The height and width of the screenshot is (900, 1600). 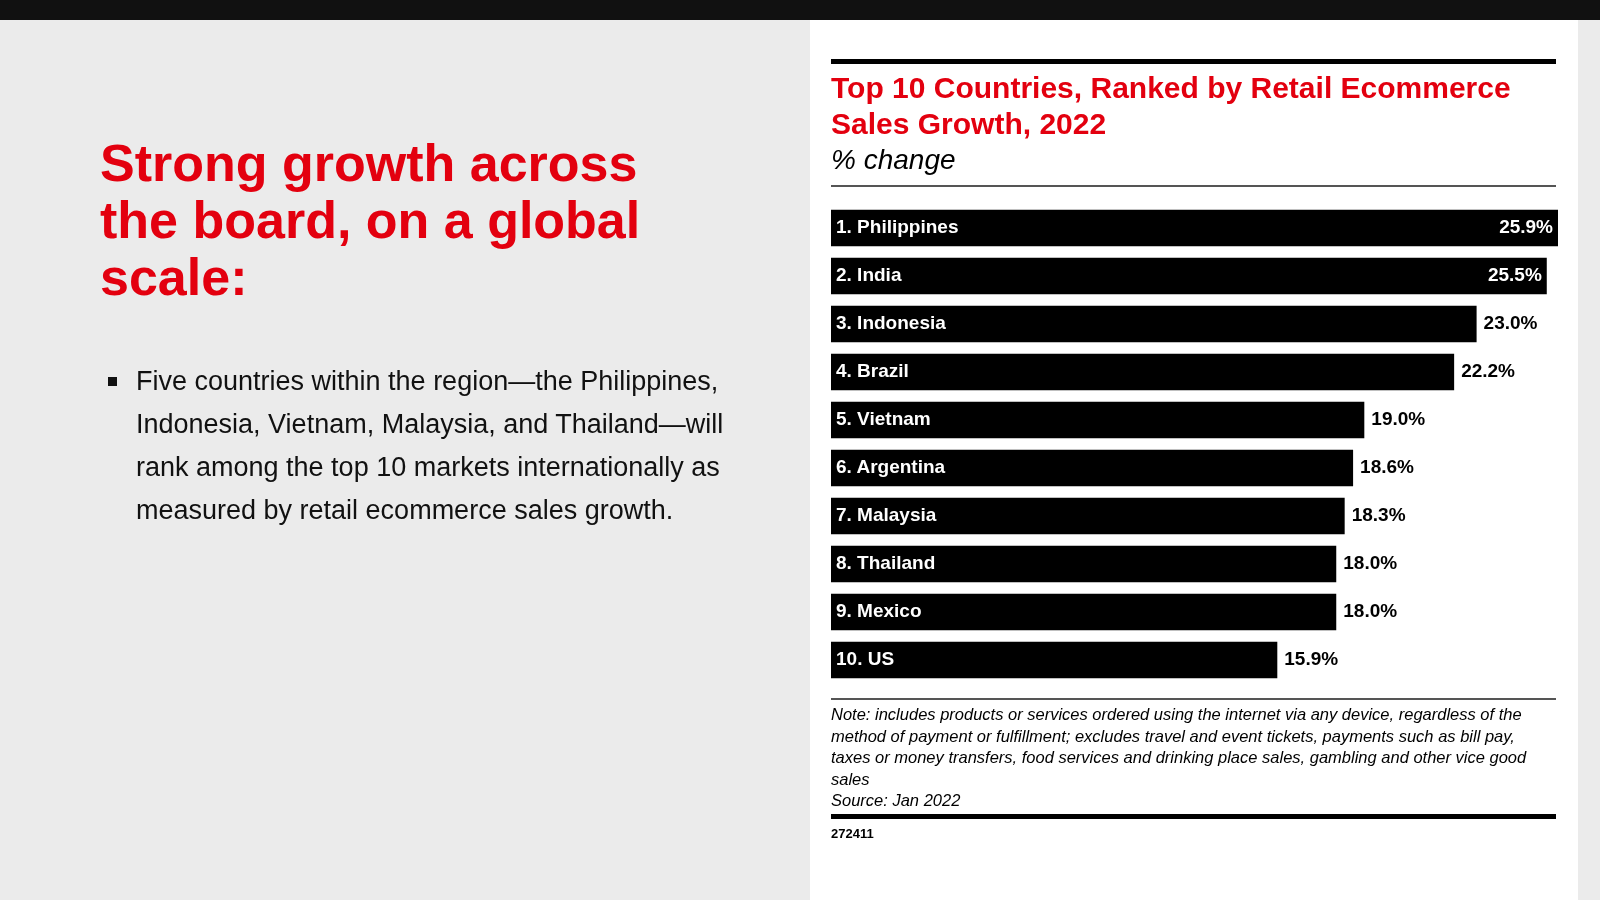 What do you see at coordinates (1378, 515) in the screenshot?
I see `data-label: 18.3%` at bounding box center [1378, 515].